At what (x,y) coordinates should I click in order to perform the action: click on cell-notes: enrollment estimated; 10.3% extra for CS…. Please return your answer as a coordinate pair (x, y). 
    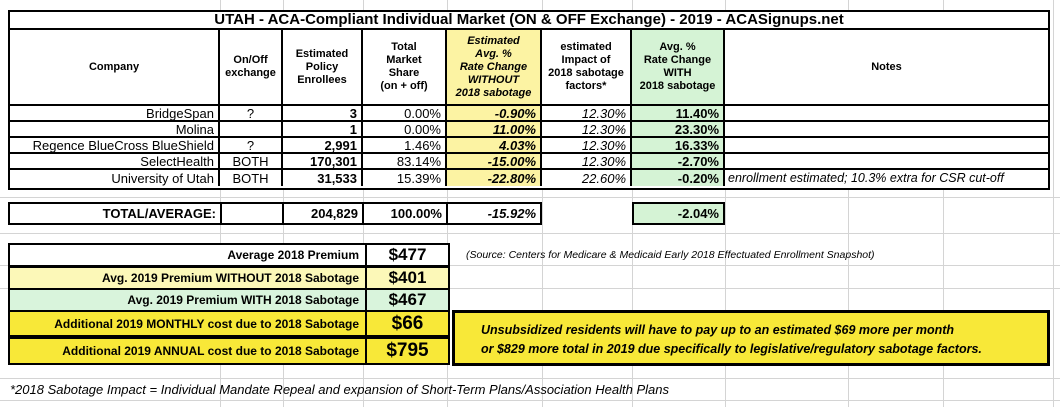
    Looking at the image, I should click on (886, 178).